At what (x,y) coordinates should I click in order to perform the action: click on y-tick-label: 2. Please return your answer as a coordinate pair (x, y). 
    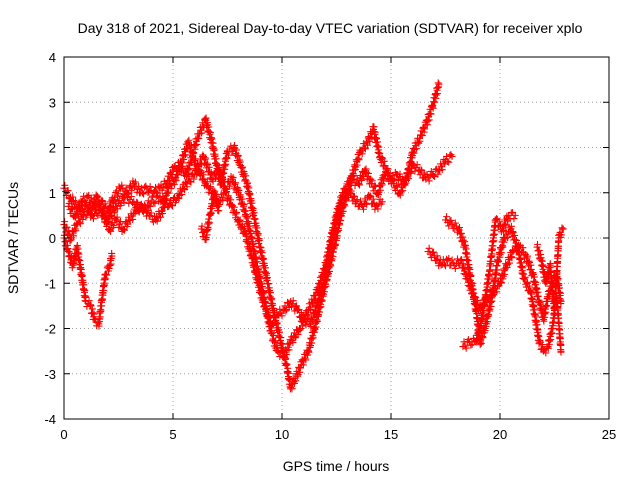
    Looking at the image, I should click on (52, 148).